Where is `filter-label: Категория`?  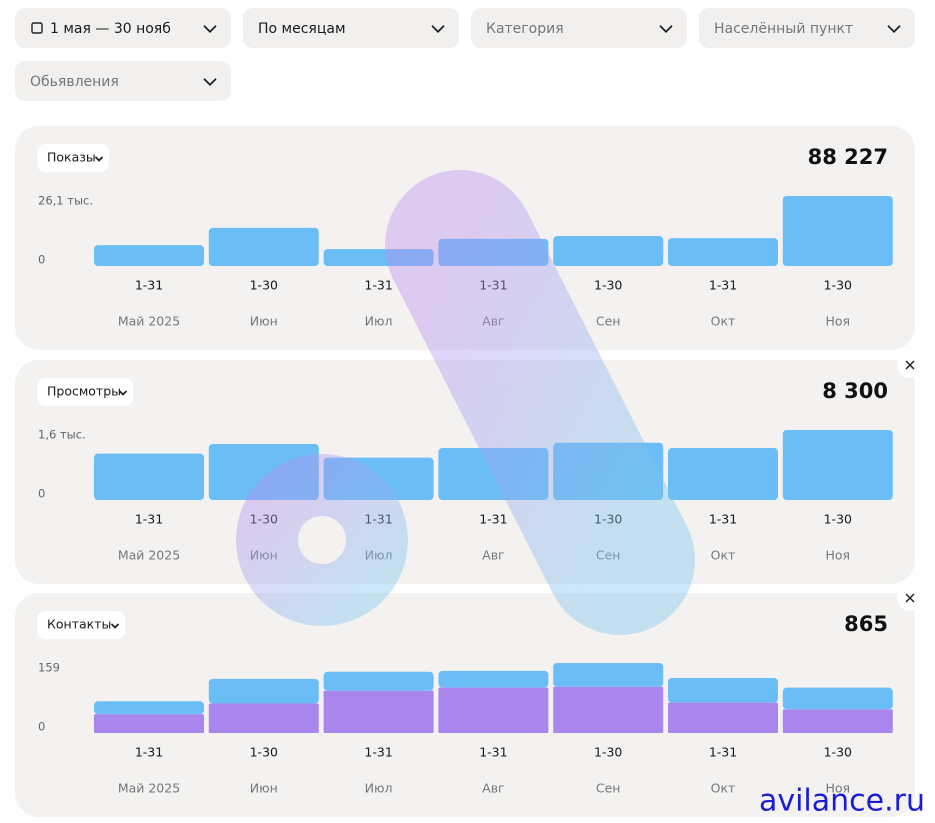
filter-label: Категория is located at coordinates (525, 29).